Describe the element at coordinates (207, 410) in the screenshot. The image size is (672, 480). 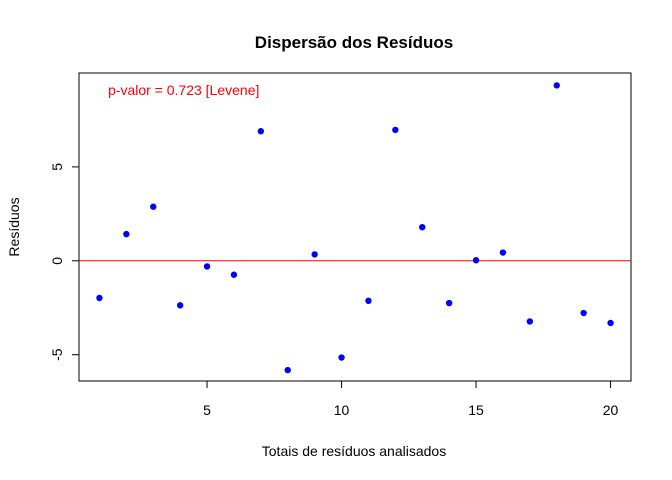
I see `x-tick-label: 5` at that location.